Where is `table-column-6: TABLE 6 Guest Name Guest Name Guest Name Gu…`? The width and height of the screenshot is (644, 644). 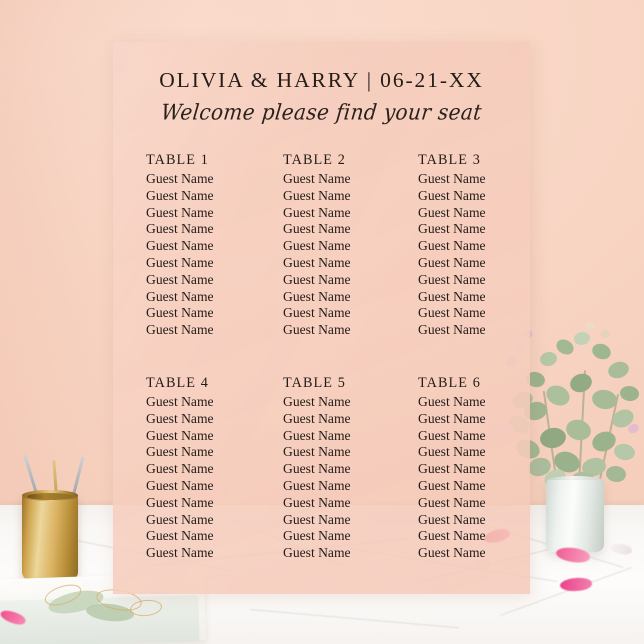
table-column-6: TABLE 6 Guest Name Guest Name Guest Name Gu… is located at coordinates (472, 468).